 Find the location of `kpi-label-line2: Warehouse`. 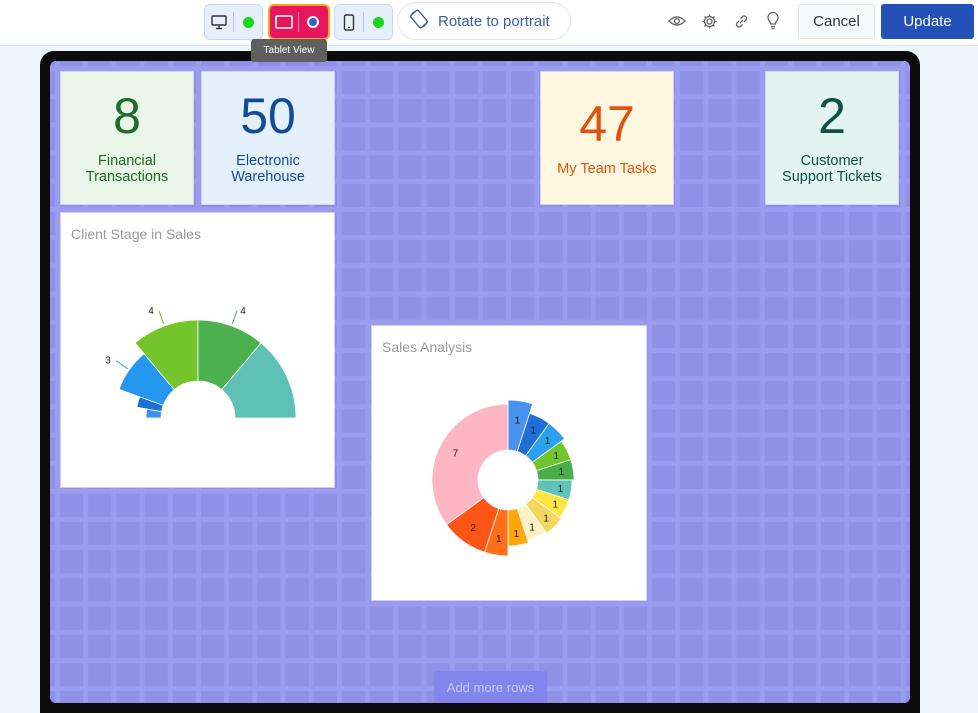

kpi-label-line2: Warehouse is located at coordinates (268, 177).